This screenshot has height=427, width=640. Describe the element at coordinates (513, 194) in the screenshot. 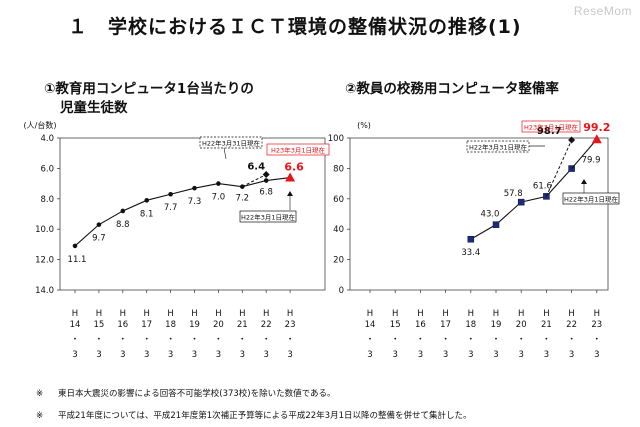

I see `data-label: 57.8` at that location.